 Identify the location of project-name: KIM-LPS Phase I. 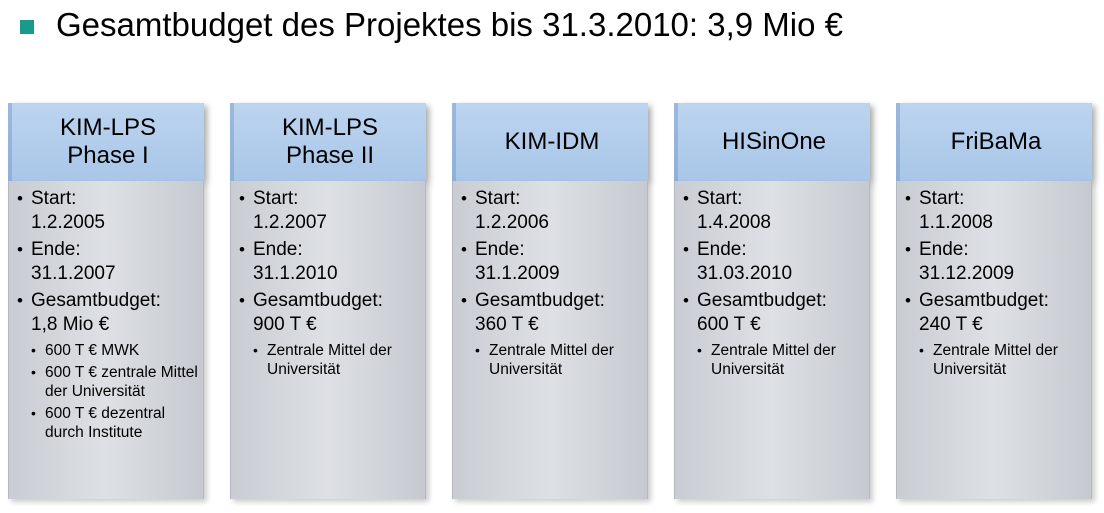
(108, 141).